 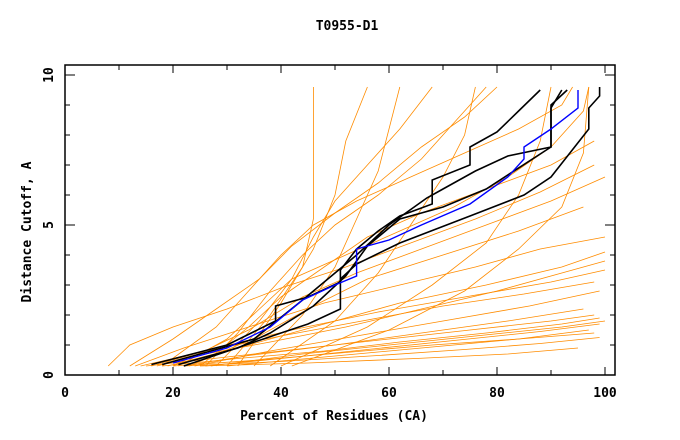 What do you see at coordinates (497, 393) in the screenshot?
I see `x-tick-label: 80` at bounding box center [497, 393].